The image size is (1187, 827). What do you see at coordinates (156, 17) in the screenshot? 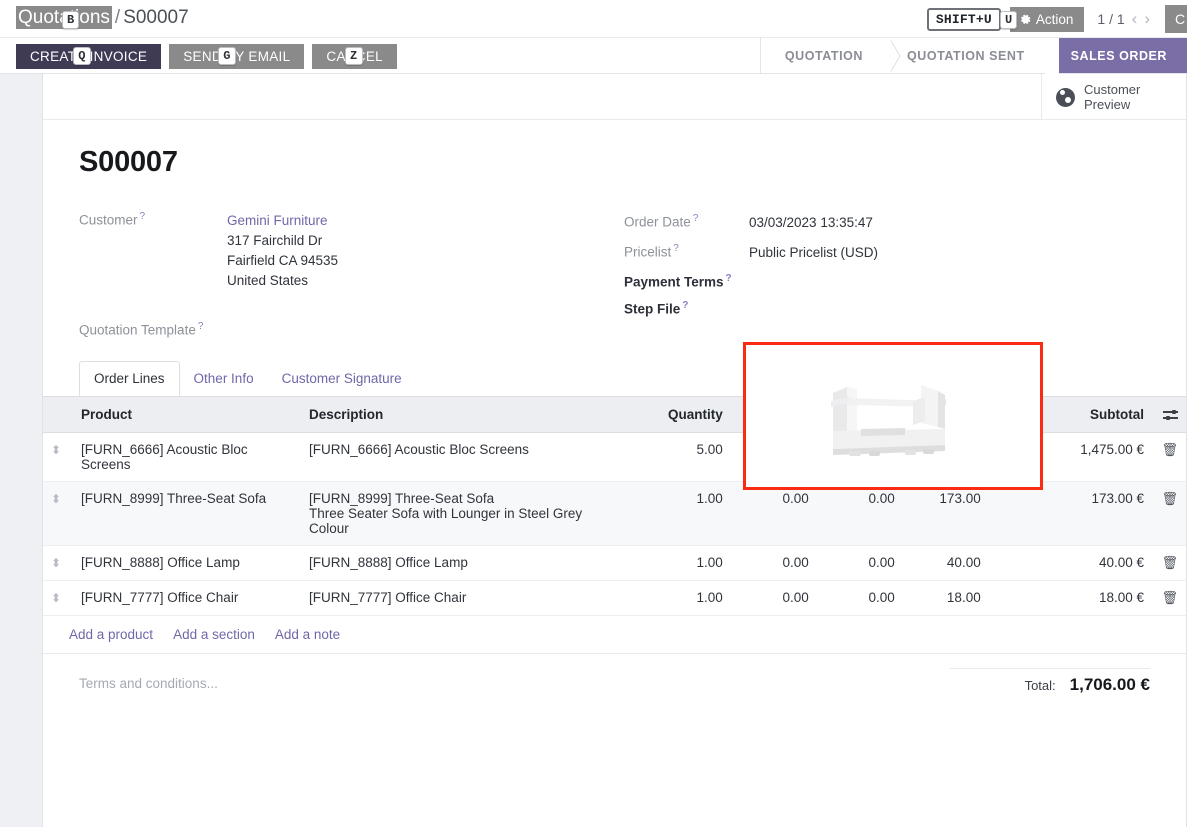
I see `breadcrumb-current: S00007` at bounding box center [156, 17].